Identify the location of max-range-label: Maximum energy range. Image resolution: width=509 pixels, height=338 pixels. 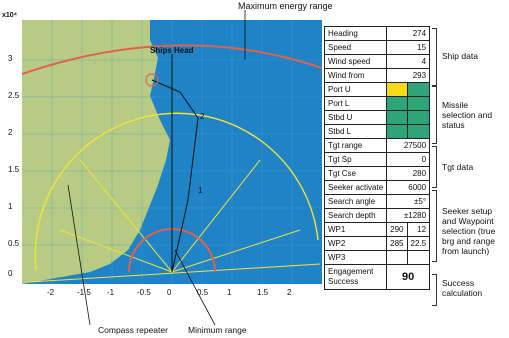
(285, 6).